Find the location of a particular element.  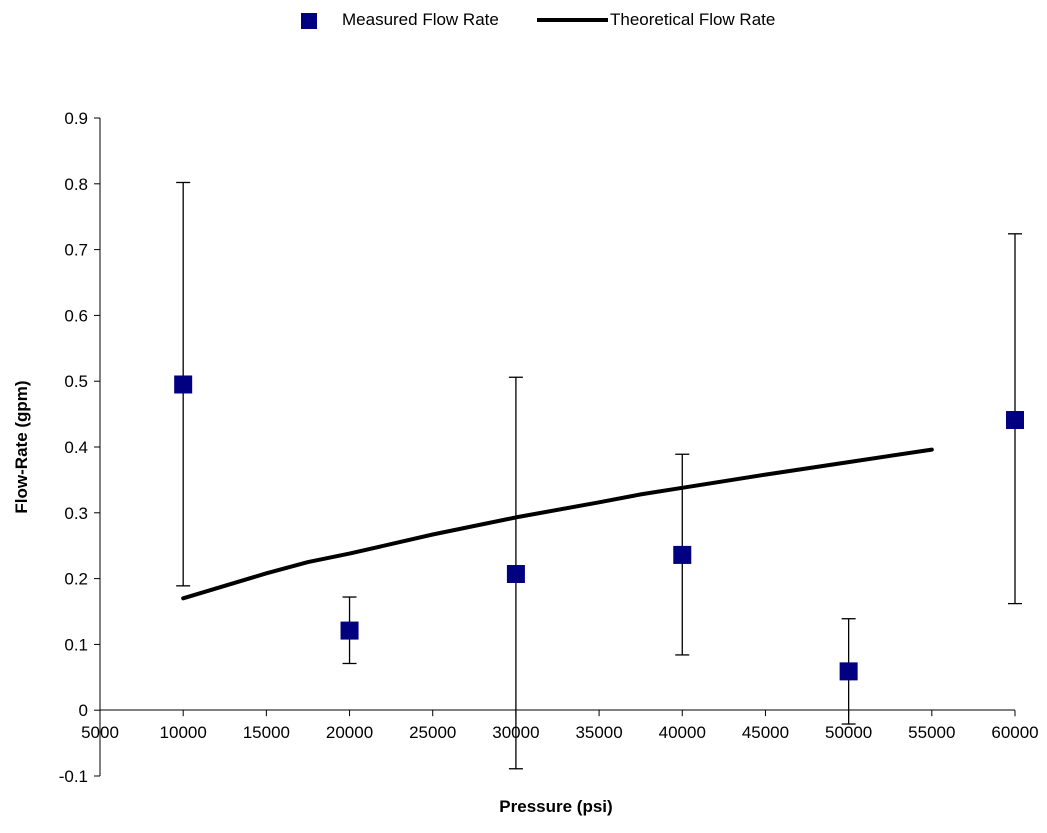

series-theoretical is located at coordinates (557, 524).